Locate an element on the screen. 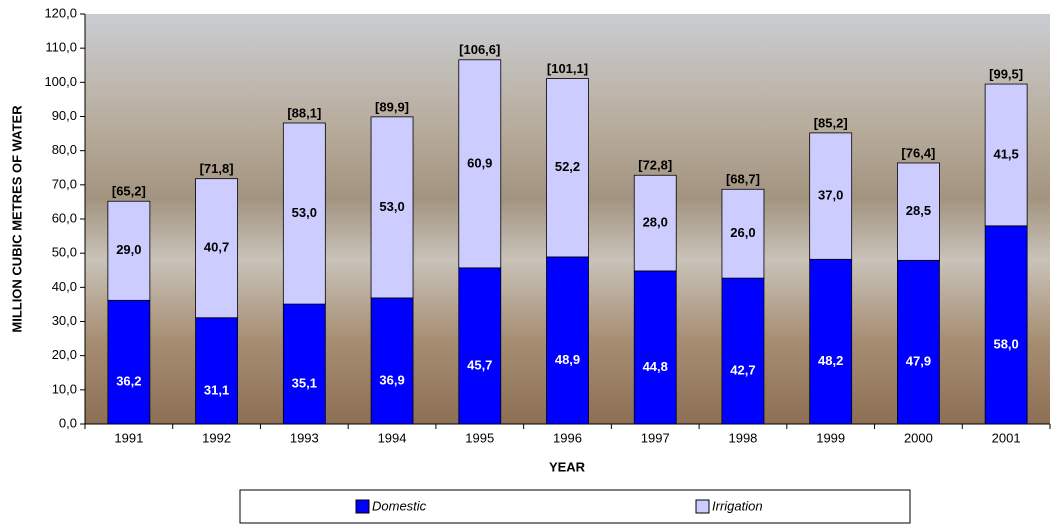  y-tick-label: 70,0 is located at coordinates (64, 183).